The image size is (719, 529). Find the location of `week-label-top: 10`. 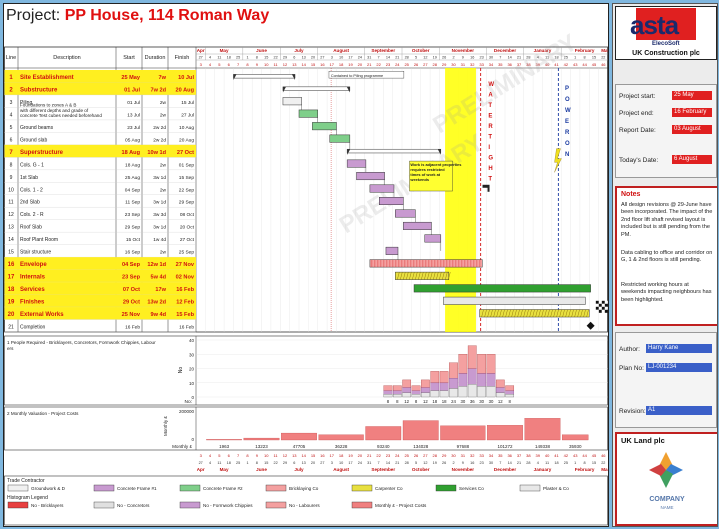

week-label-top: 10 is located at coordinates (266, 64).